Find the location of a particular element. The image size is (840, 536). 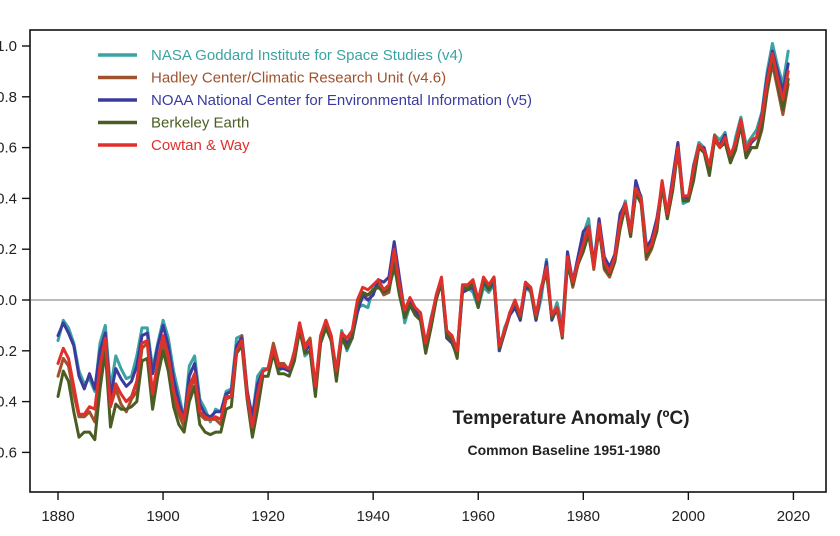

x-tick-label: 1880 is located at coordinates (57, 516).